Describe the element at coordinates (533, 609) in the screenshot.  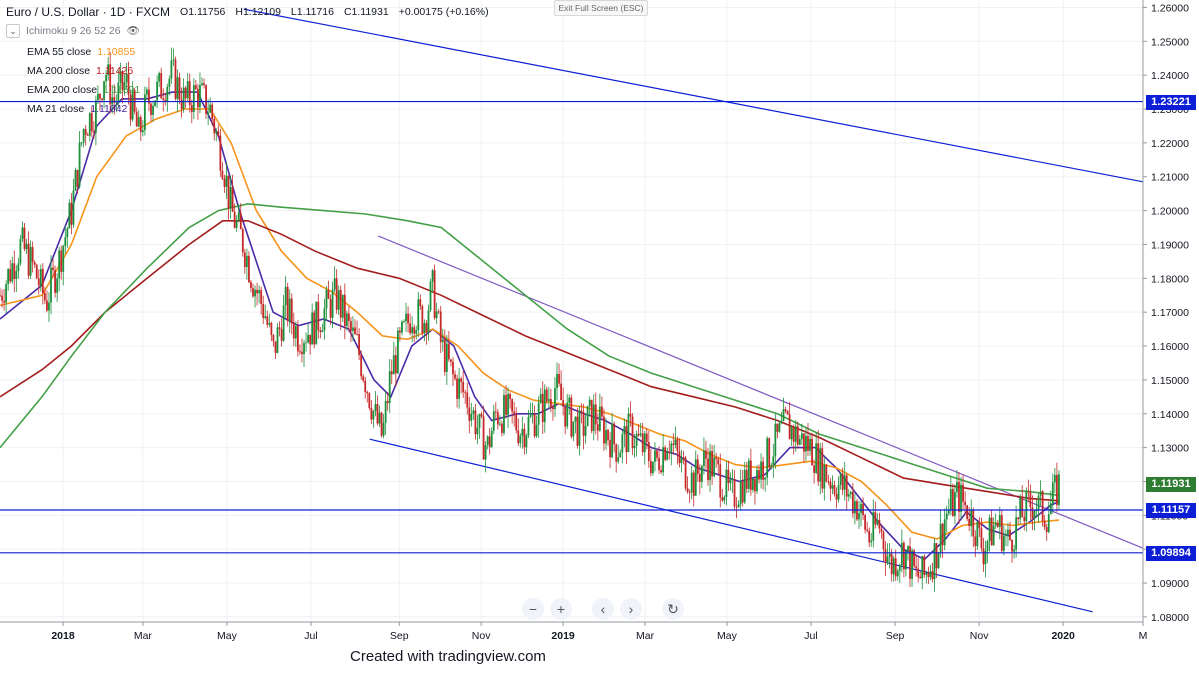
I see `zoom-out-button: −` at that location.